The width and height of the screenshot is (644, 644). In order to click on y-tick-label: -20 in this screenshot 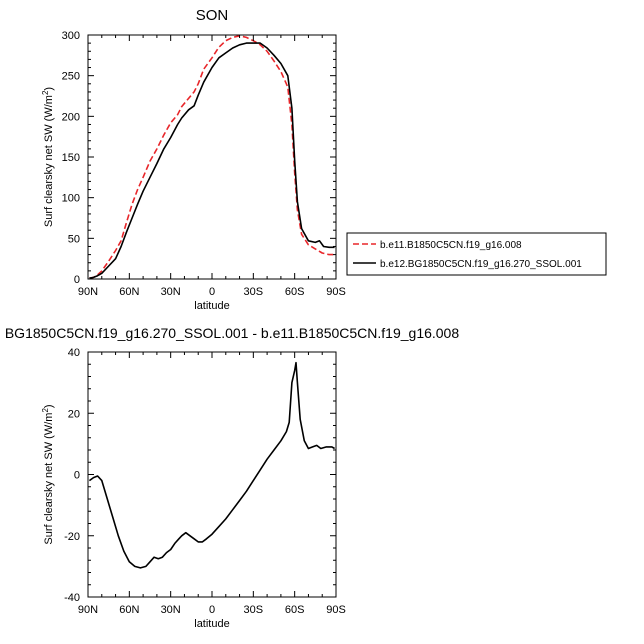, I will do `click(72, 537)`.